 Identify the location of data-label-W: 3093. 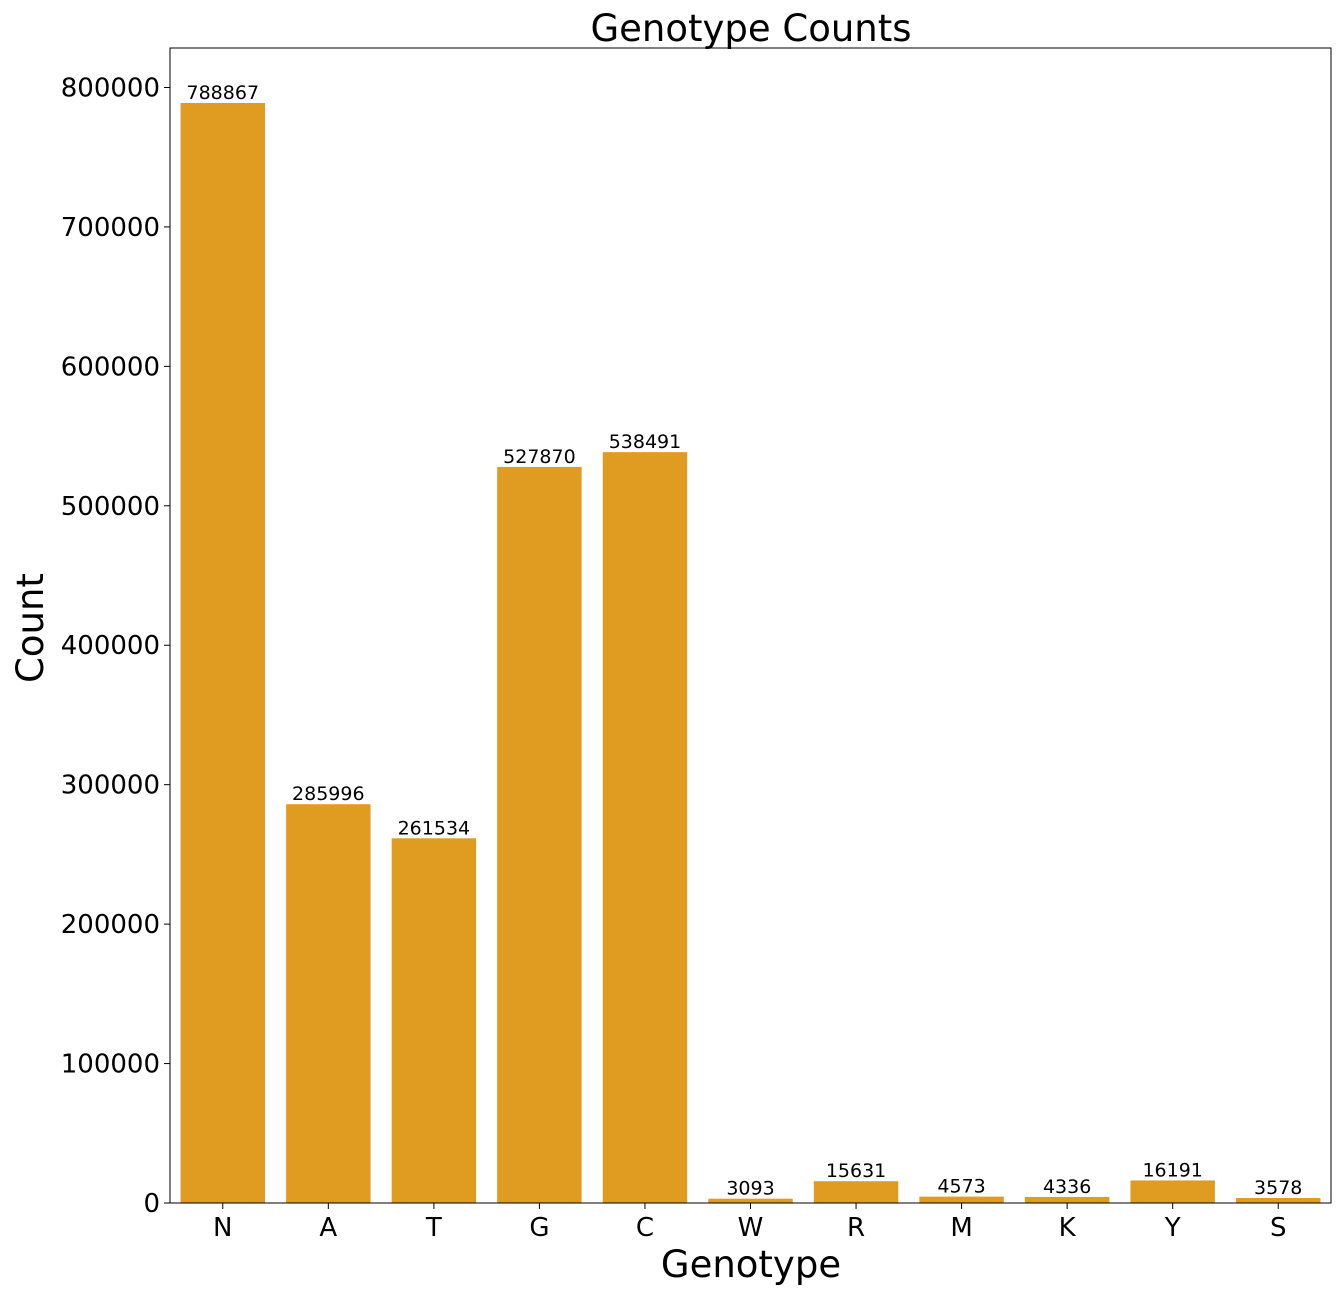
(750, 1189).